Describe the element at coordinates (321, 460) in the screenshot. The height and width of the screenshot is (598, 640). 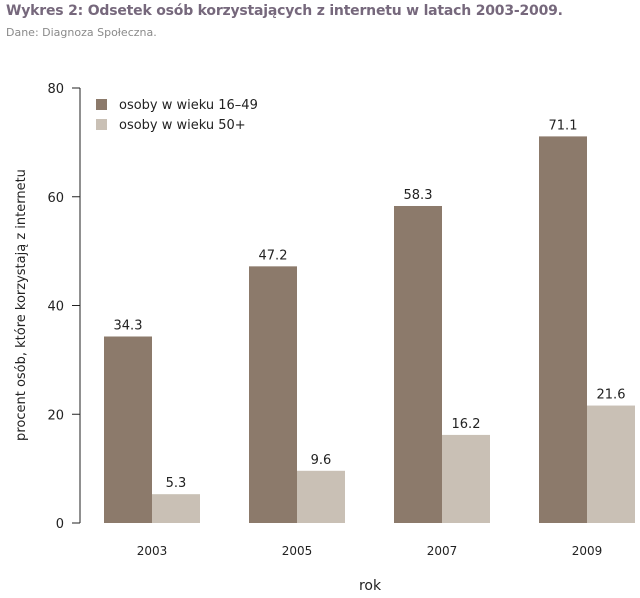
I see `data-label: 9.6` at that location.